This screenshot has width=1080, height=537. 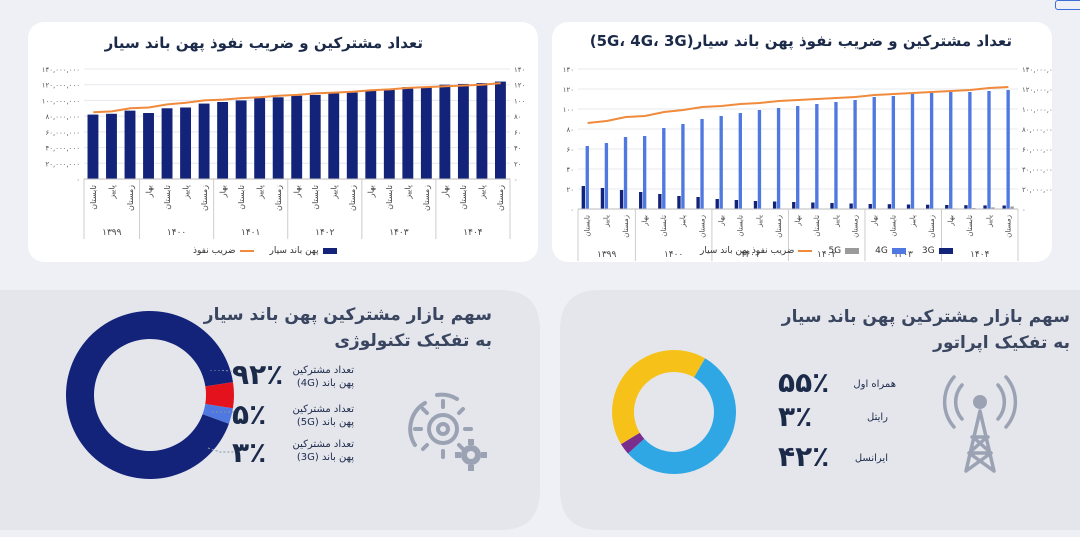 I want to click on operator-hamrah-label: همراه اول, so click(x=874, y=384).